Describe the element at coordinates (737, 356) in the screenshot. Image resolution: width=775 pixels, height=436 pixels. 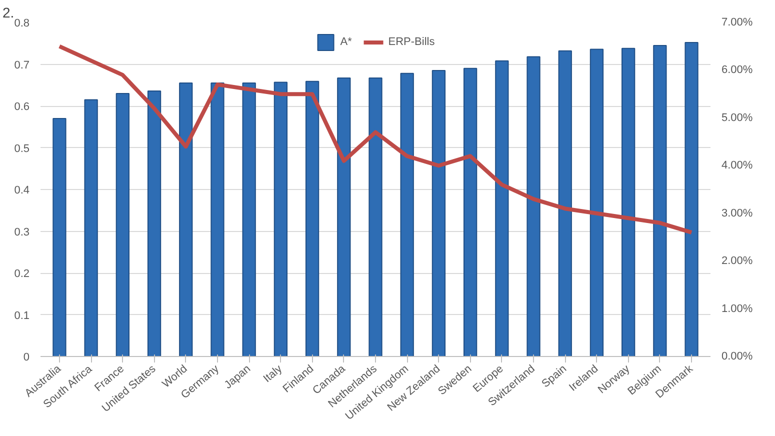
I see `y2-tick-label: 0.00%` at that location.